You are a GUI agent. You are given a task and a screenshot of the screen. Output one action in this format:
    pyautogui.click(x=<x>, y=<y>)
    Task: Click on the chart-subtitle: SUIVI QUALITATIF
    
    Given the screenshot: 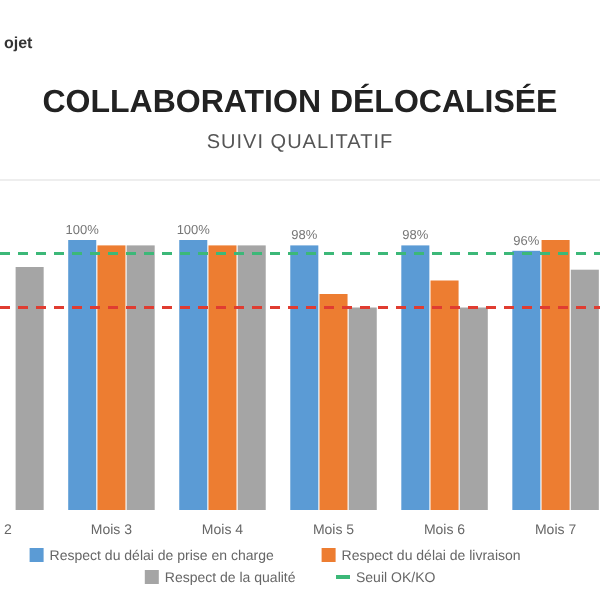 What is the action you would take?
    pyautogui.click(x=300, y=143)
    